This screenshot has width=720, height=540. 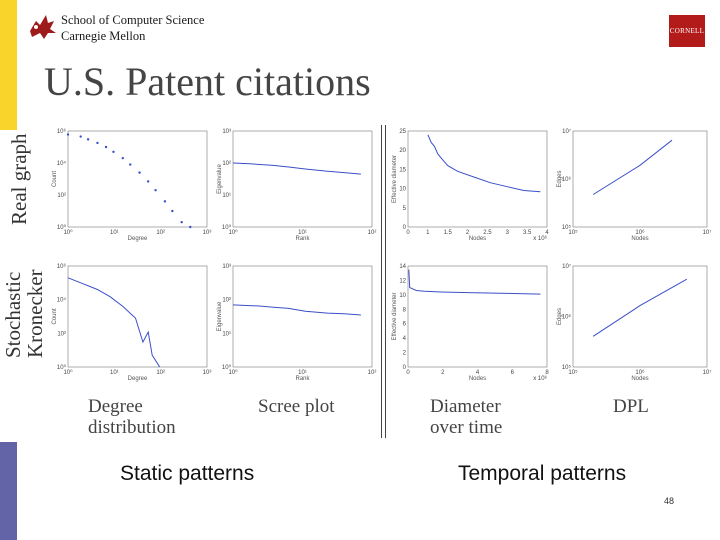 What do you see at coordinates (405, 325) in the screenshot?
I see `y-tick-label: 6` at bounding box center [405, 325].